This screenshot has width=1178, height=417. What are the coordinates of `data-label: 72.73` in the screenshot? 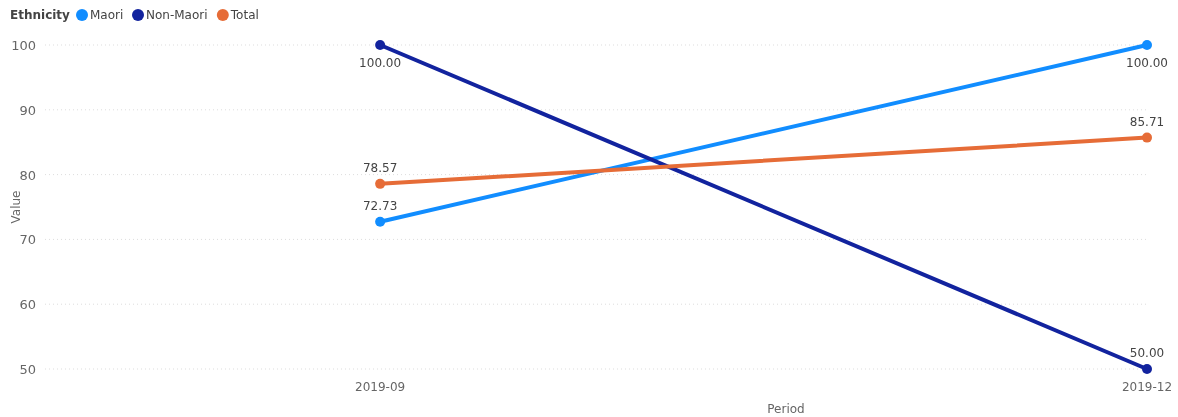 It's located at (380, 205).